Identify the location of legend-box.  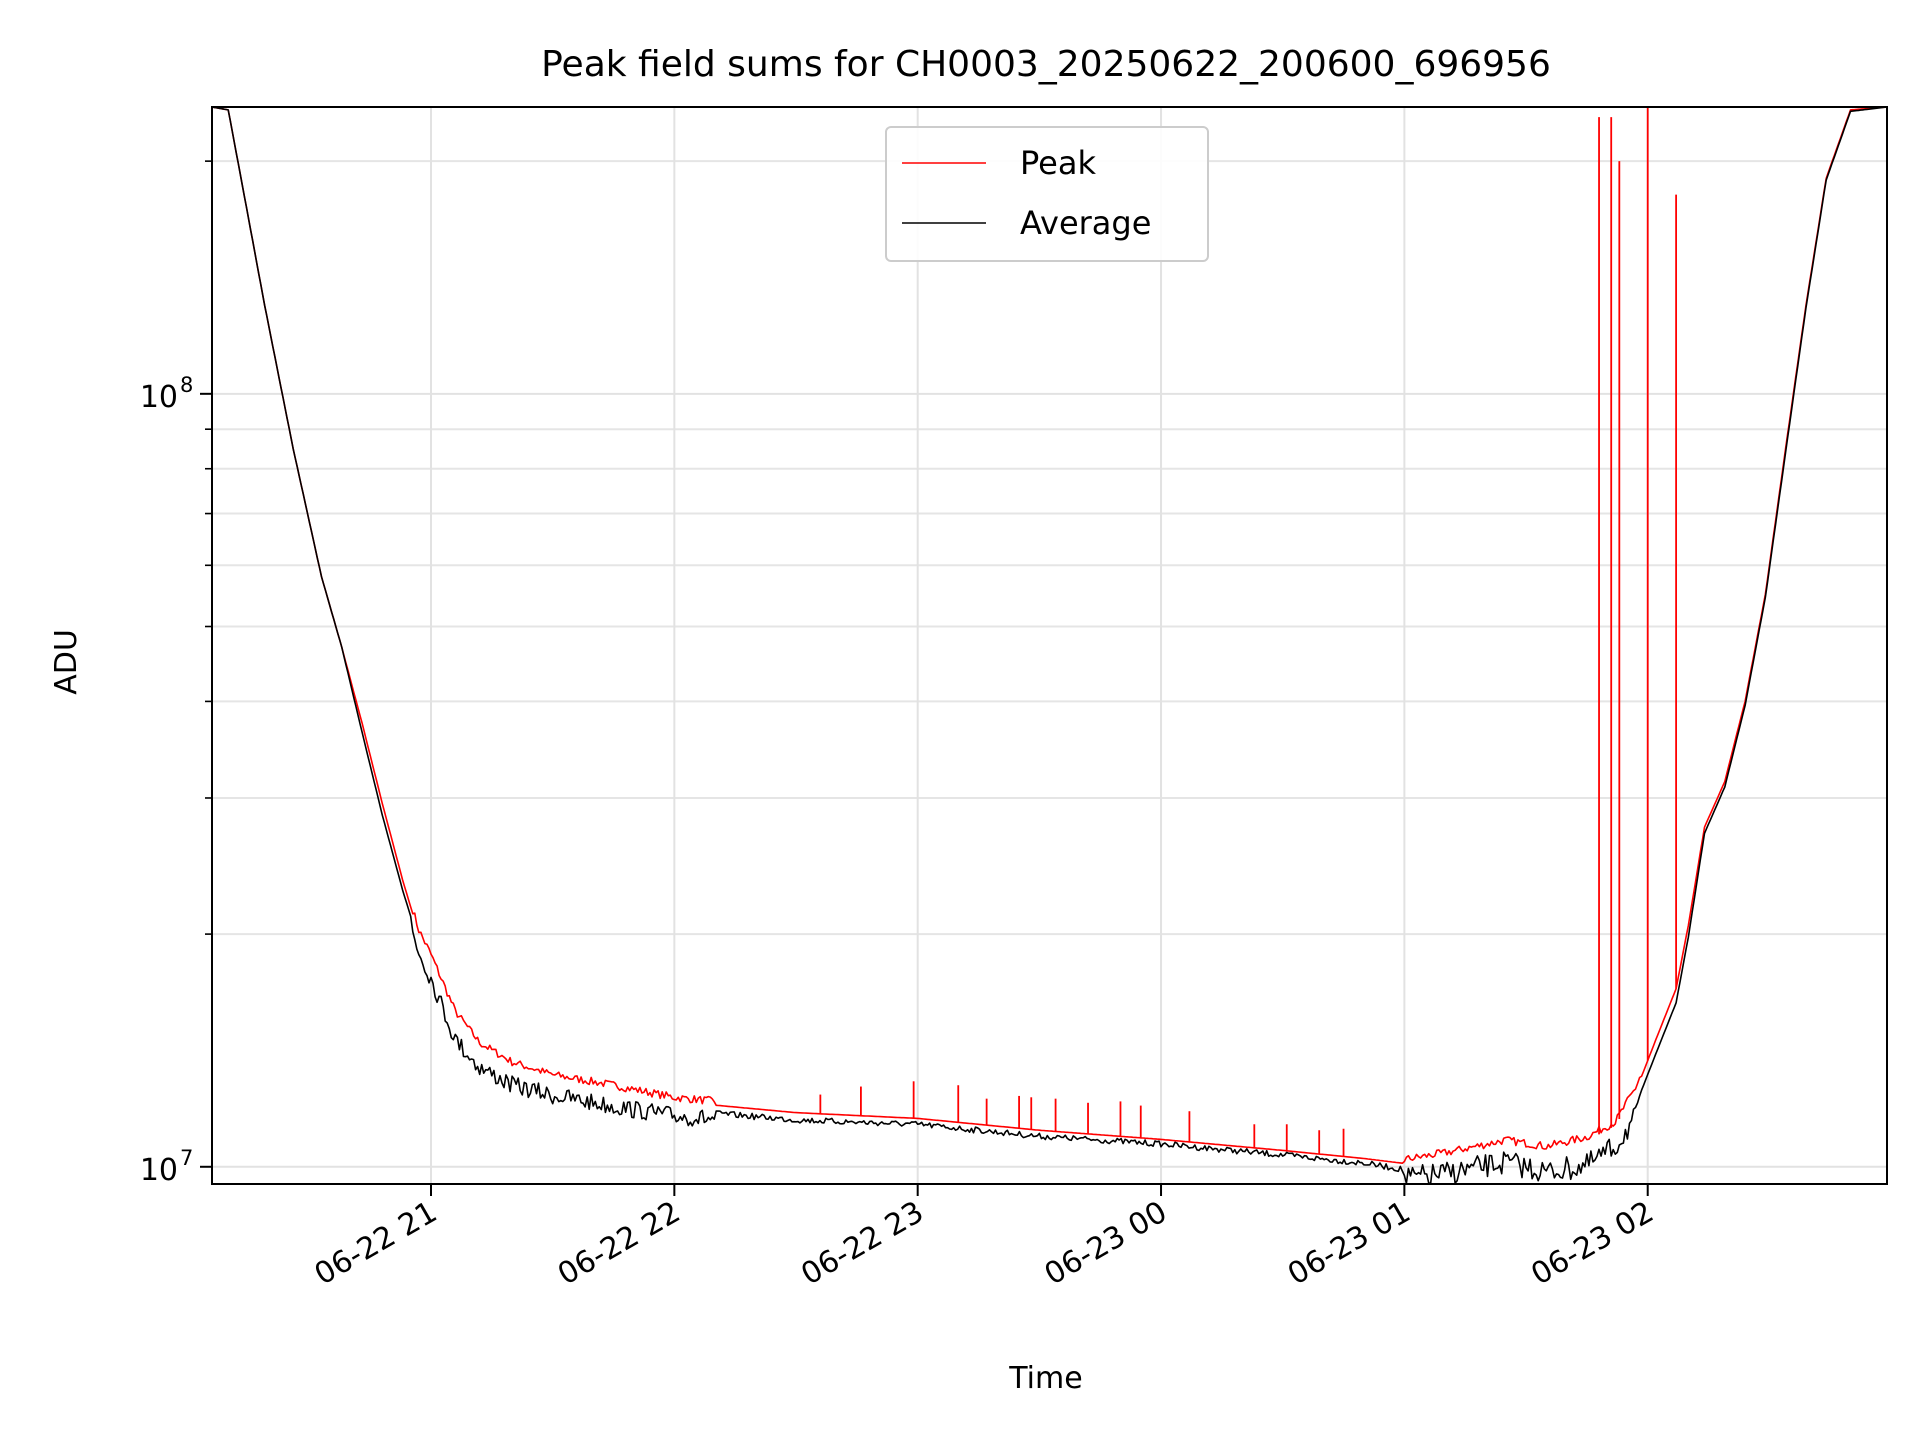
(1047, 194).